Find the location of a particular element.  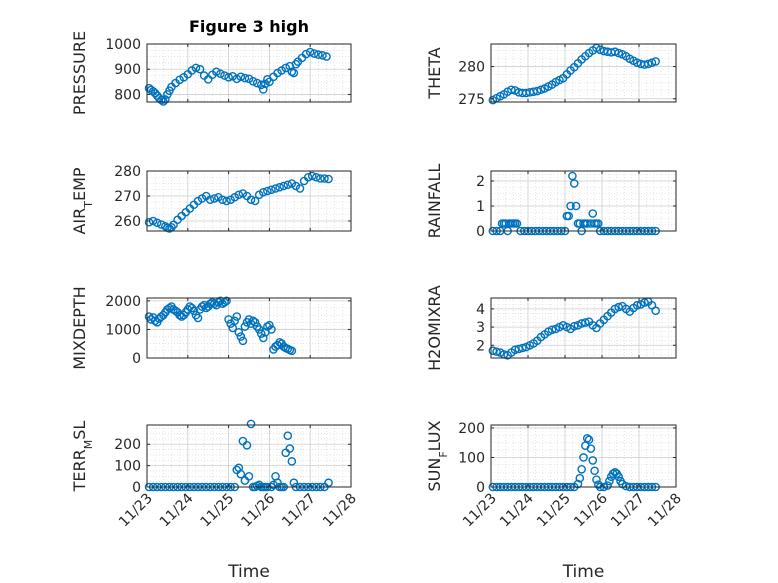

plot-area is located at coordinates (249, 456).